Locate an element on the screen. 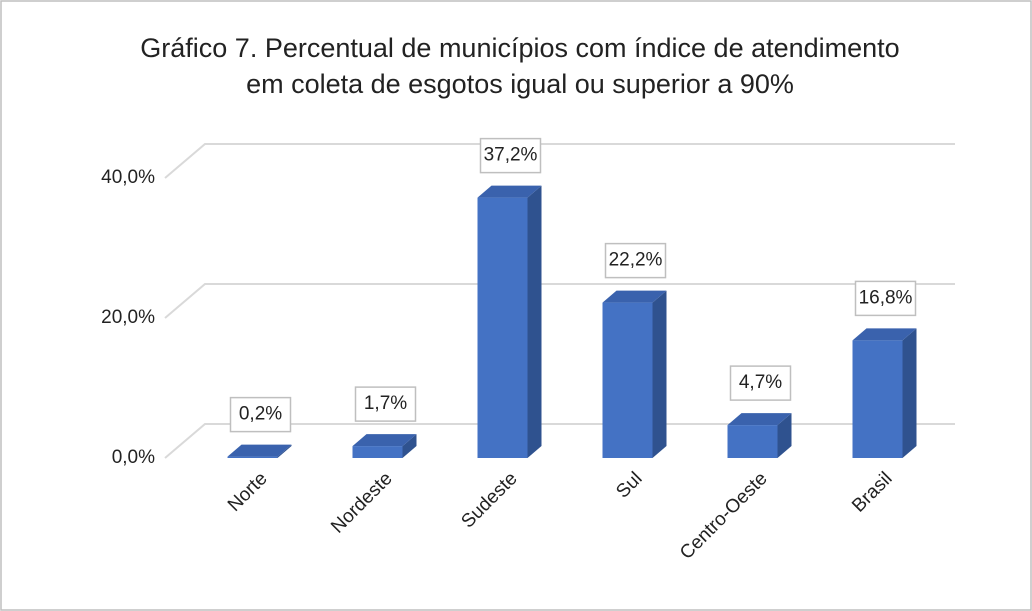  data-label: 0,2% is located at coordinates (260, 414).